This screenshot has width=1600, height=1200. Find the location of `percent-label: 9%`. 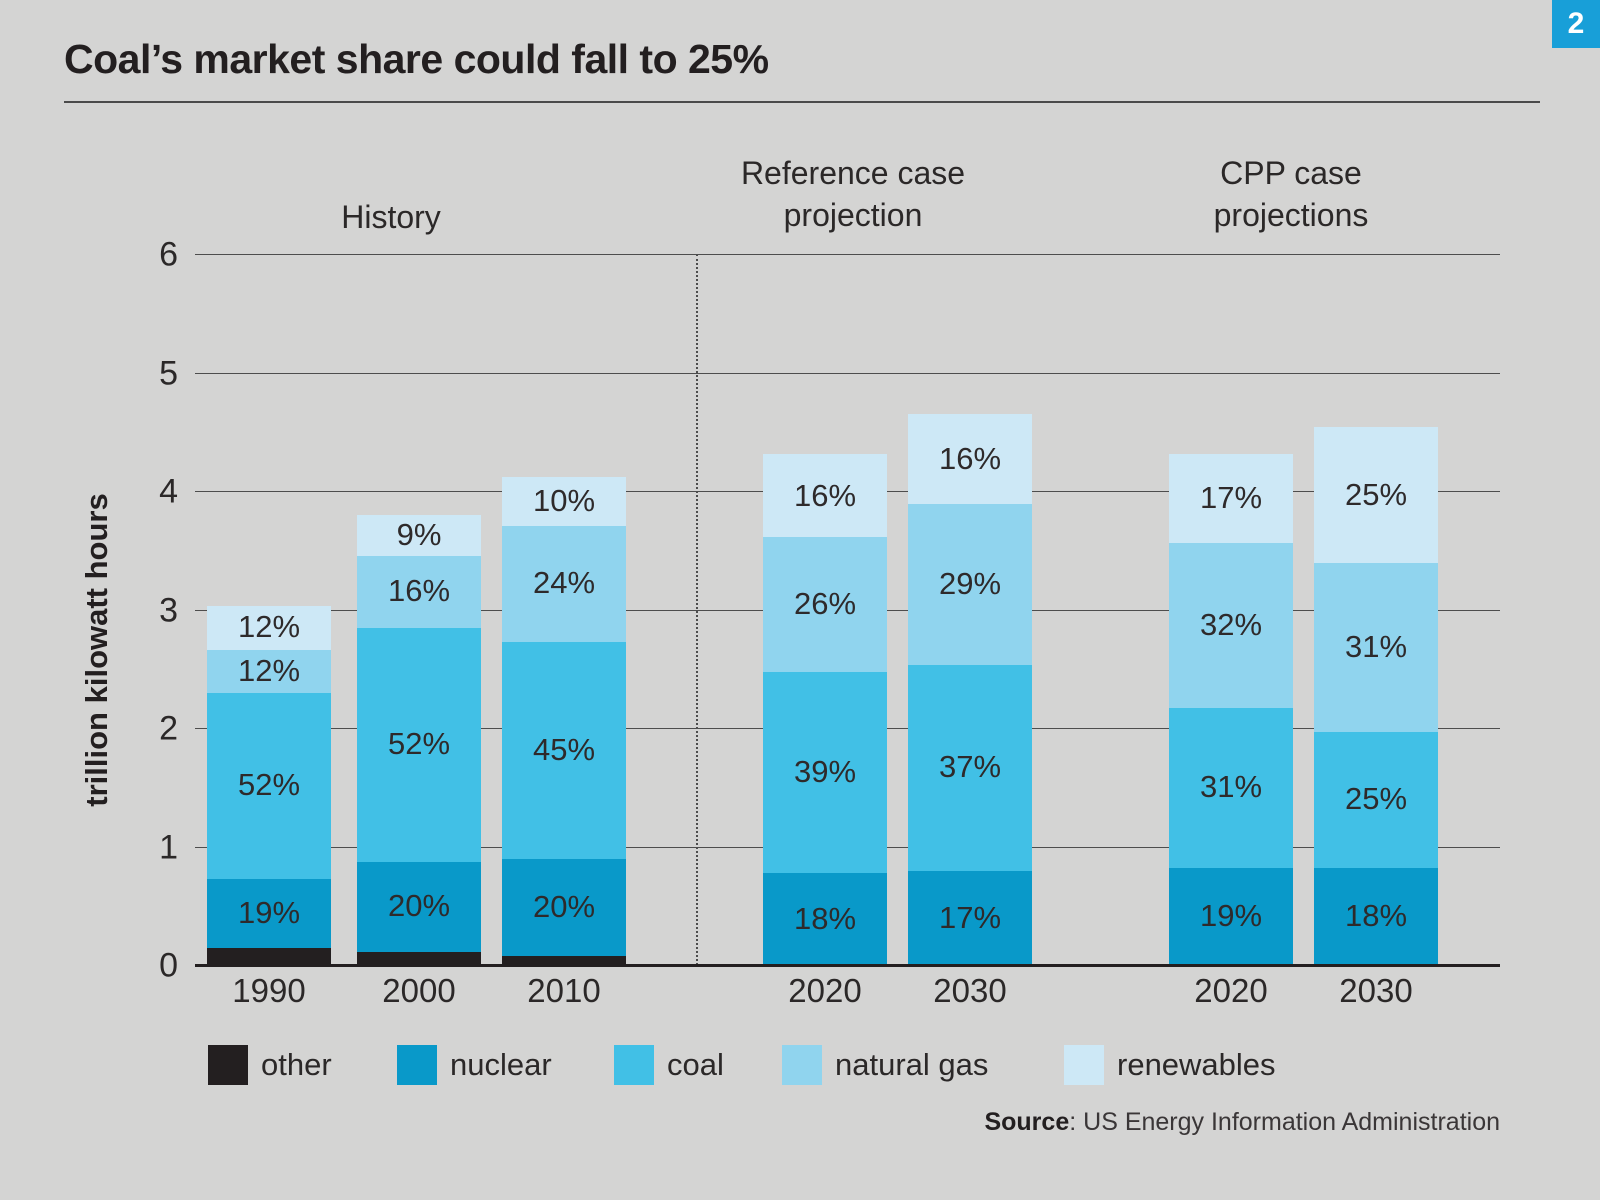

percent-label: 9% is located at coordinates (419, 534).